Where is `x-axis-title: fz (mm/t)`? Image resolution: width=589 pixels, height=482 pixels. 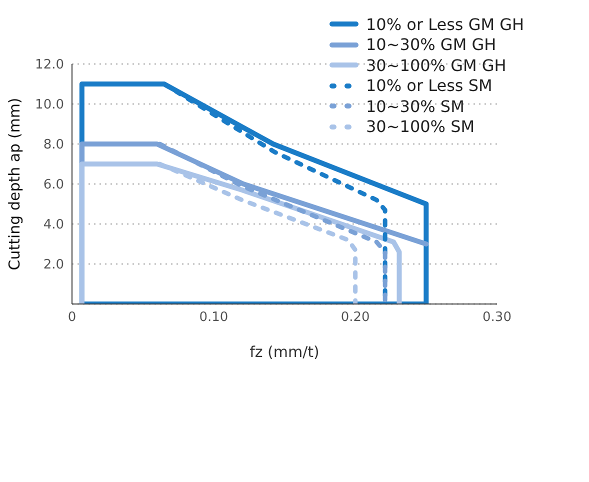
x-axis-title: fz (mm/t) is located at coordinates (285, 352).